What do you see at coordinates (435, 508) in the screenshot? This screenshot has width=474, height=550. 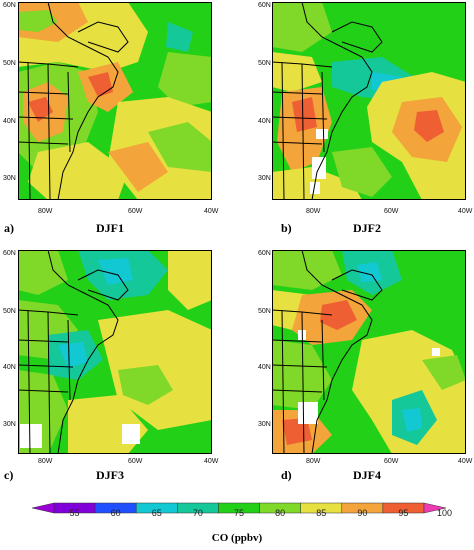 I see `colorbar-arrow-high` at bounding box center [435, 508].